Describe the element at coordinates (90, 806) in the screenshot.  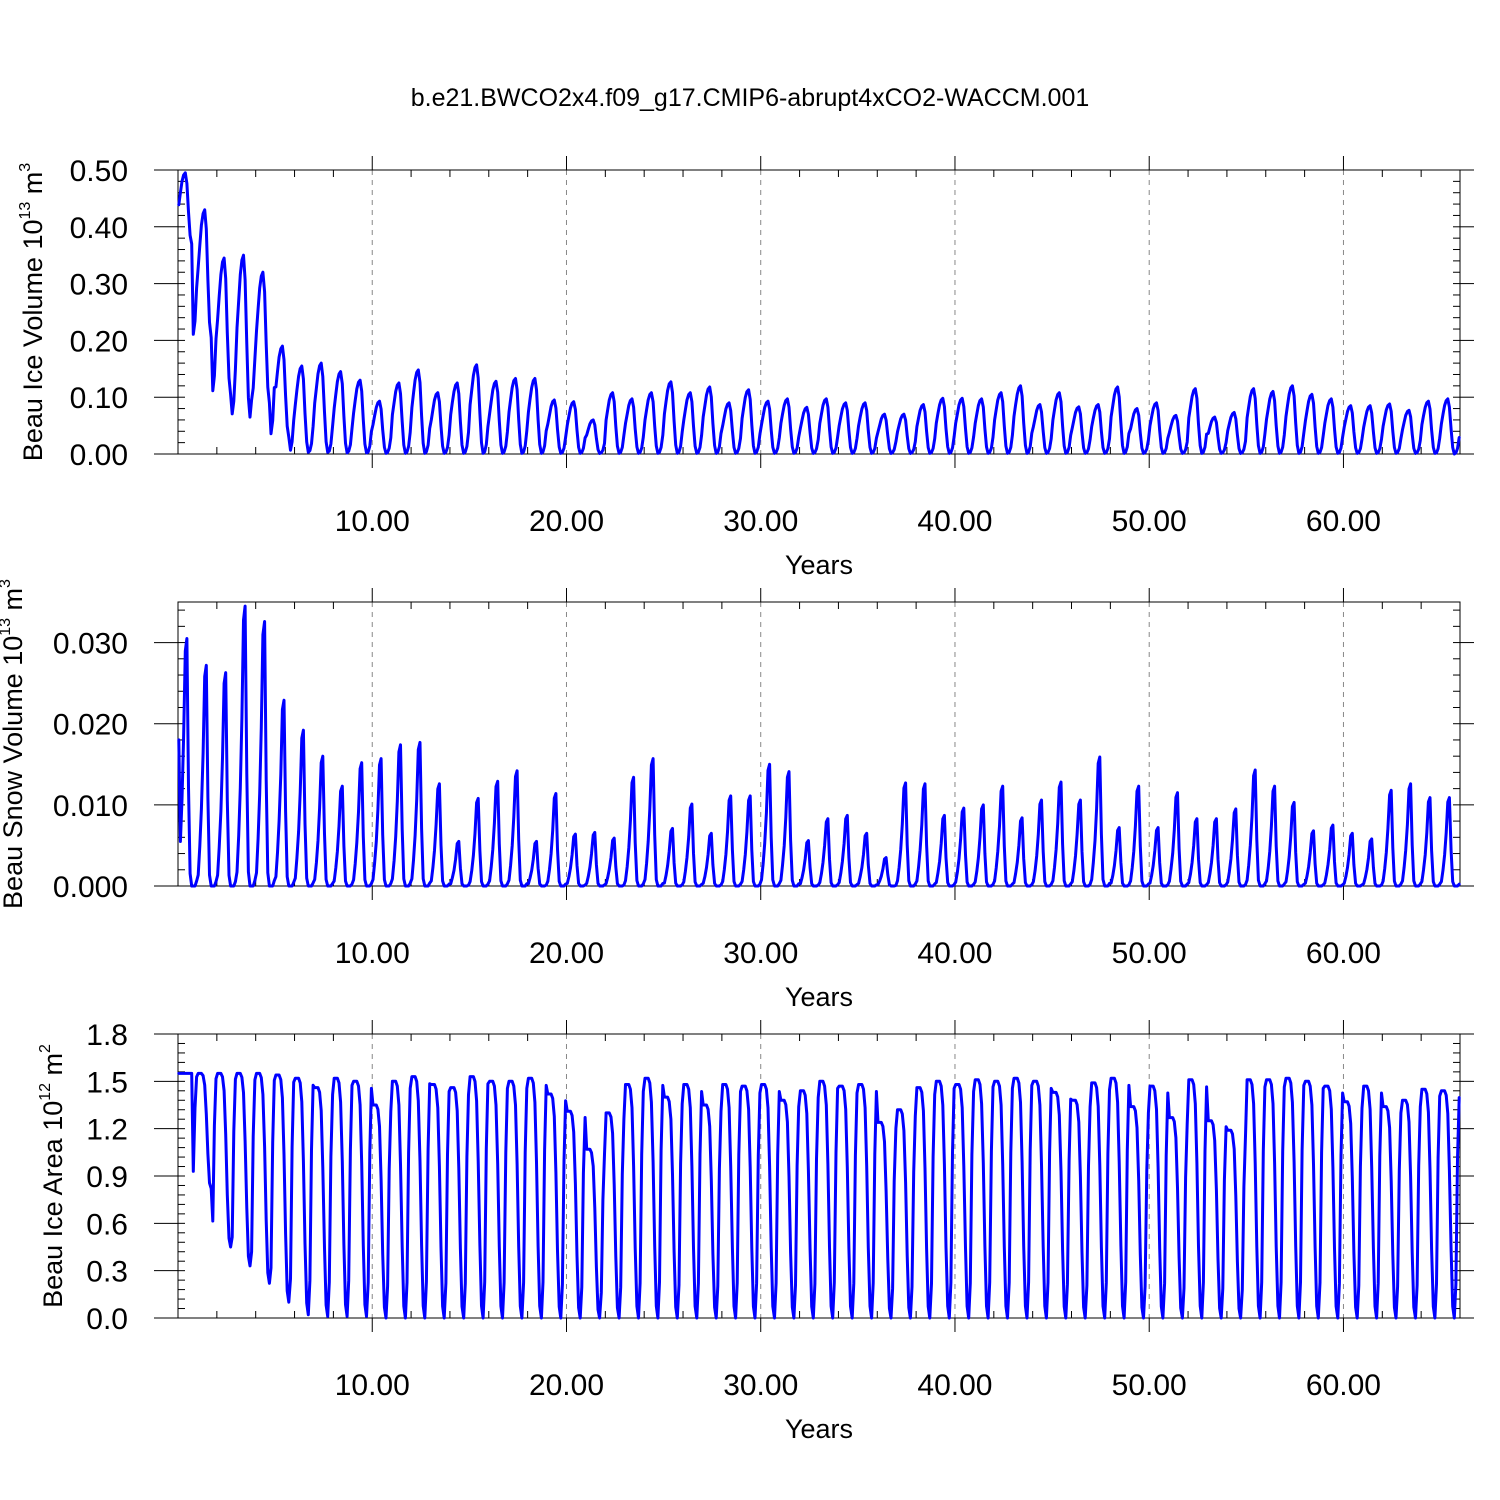
I see `y-tick-label: 0.010` at that location.